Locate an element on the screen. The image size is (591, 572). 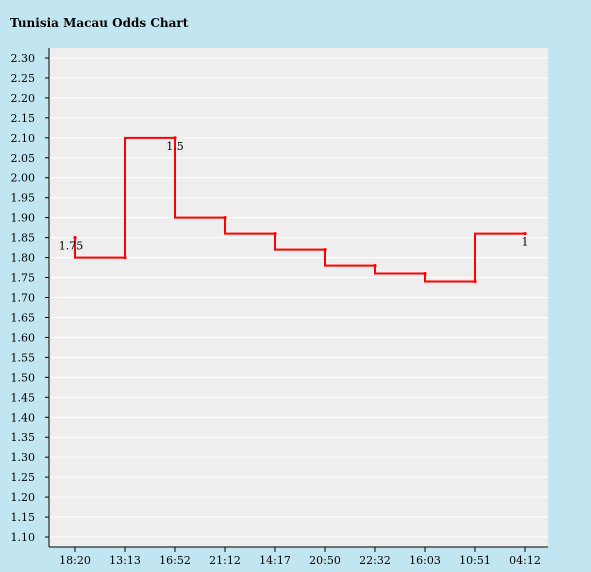
y-tick-label: 2.20 is located at coordinates (23, 98).